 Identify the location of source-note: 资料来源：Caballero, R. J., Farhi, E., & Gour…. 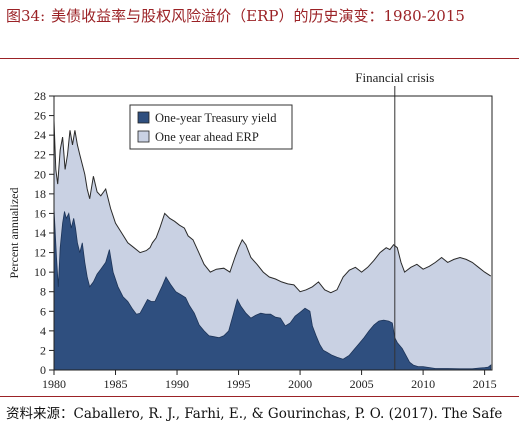
(254, 414).